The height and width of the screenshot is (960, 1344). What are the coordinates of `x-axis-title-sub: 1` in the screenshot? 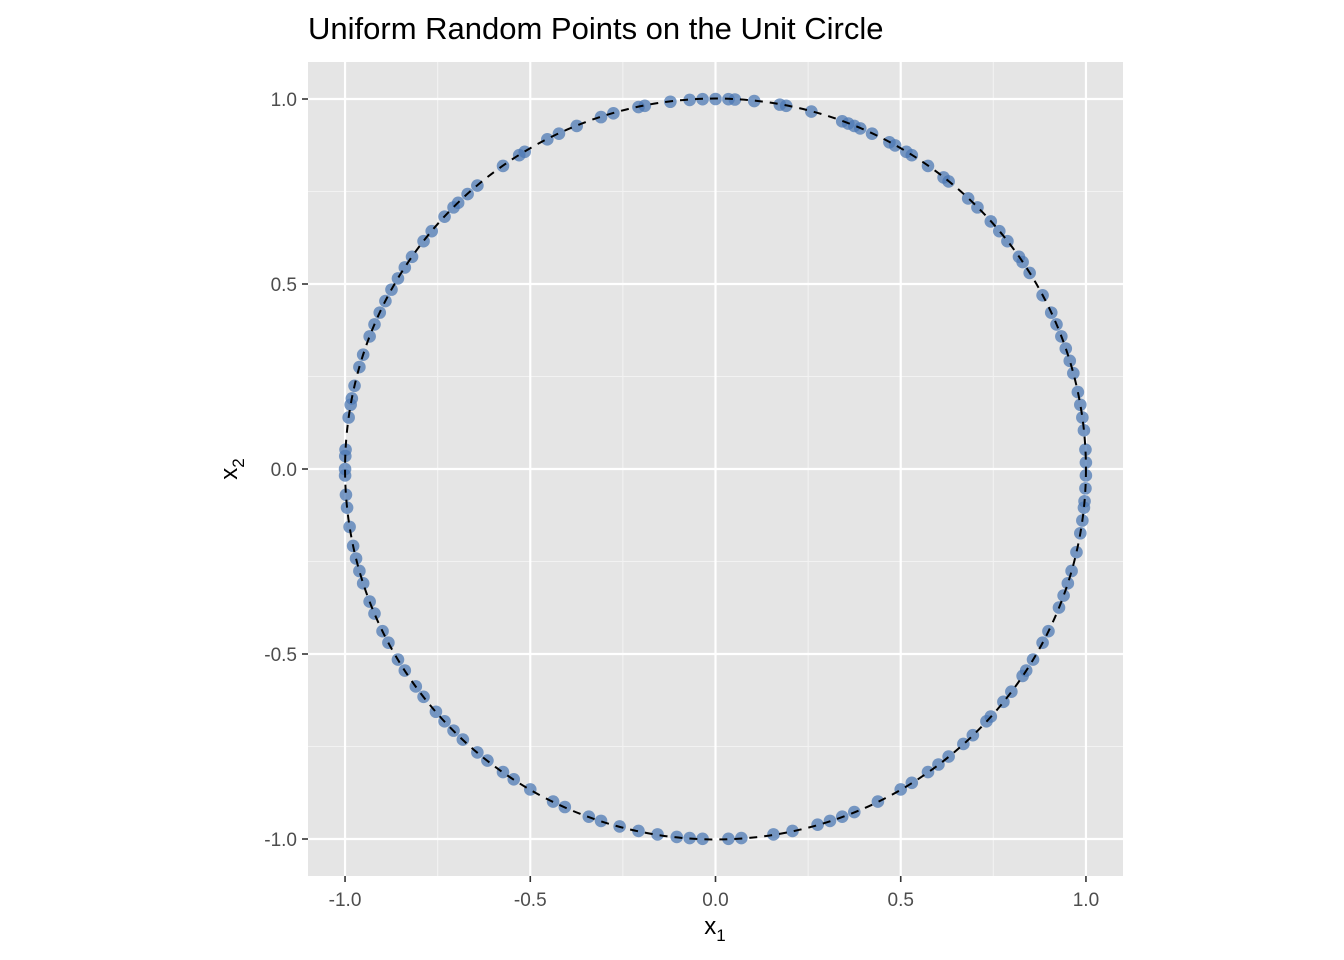 It's located at (720, 935).